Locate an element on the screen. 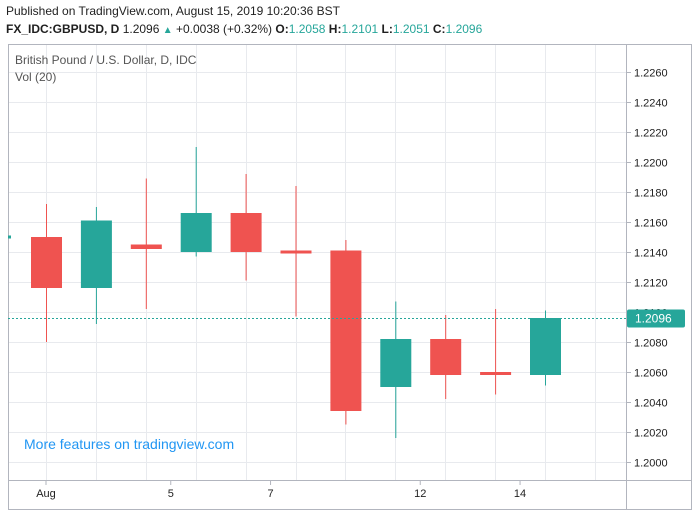  open-value: 1.2058 is located at coordinates (307, 29).